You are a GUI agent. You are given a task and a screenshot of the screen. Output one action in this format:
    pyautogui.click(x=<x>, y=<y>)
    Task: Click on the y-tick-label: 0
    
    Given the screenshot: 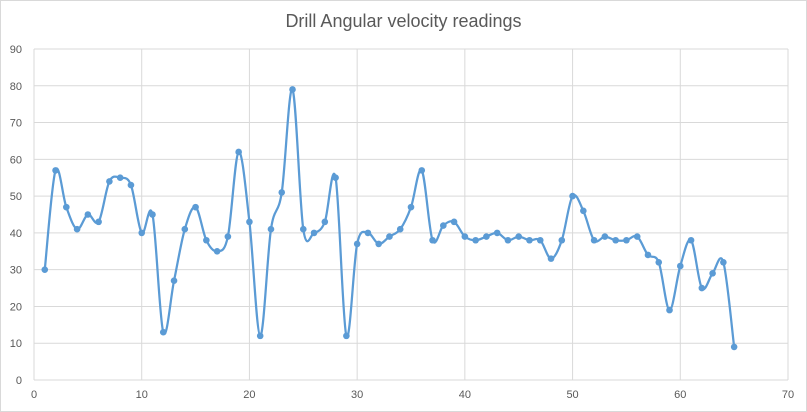 What is the action you would take?
    pyautogui.click(x=19, y=381)
    